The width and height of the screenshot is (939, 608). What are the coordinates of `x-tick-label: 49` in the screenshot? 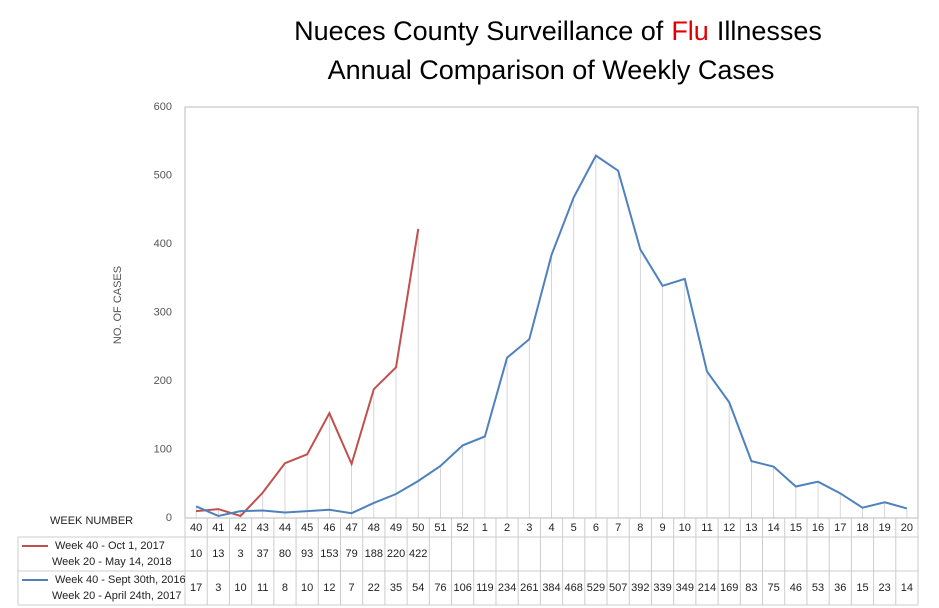 It's located at (396, 528).